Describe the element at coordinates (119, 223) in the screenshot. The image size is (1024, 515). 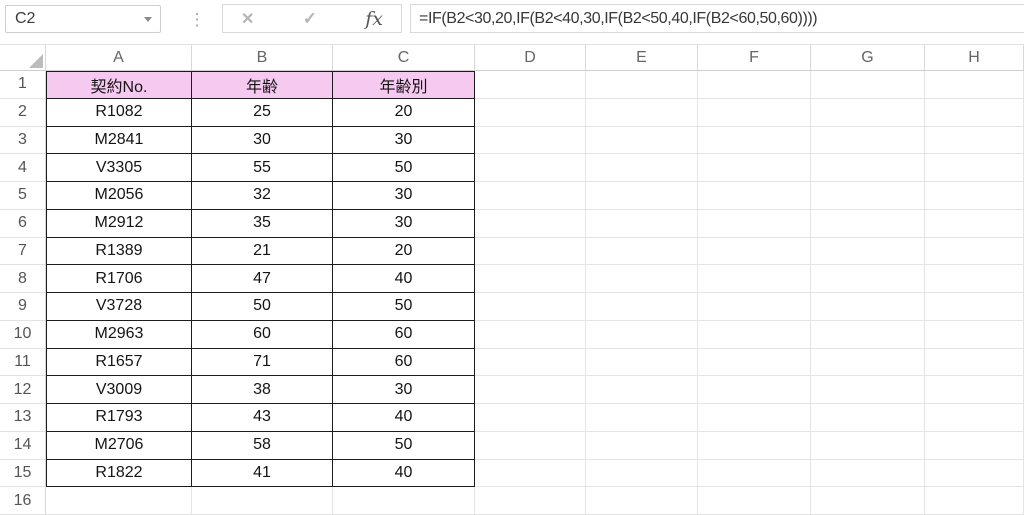
I see `cell-A6: M2912` at that location.